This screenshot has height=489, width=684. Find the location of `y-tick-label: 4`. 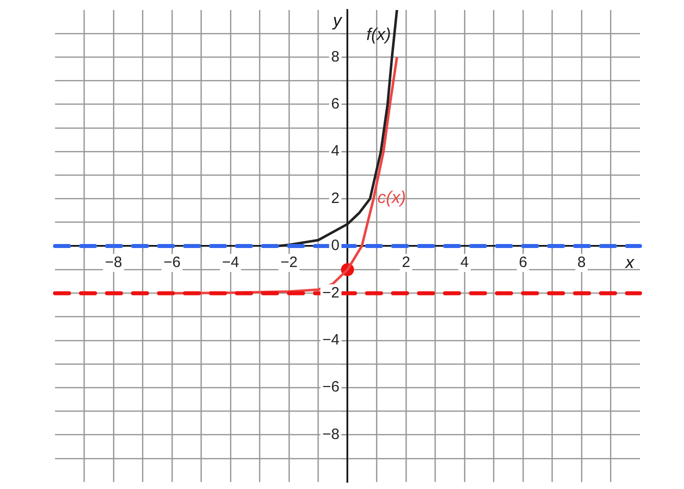

y-tick-label: 4 is located at coordinates (335, 151).